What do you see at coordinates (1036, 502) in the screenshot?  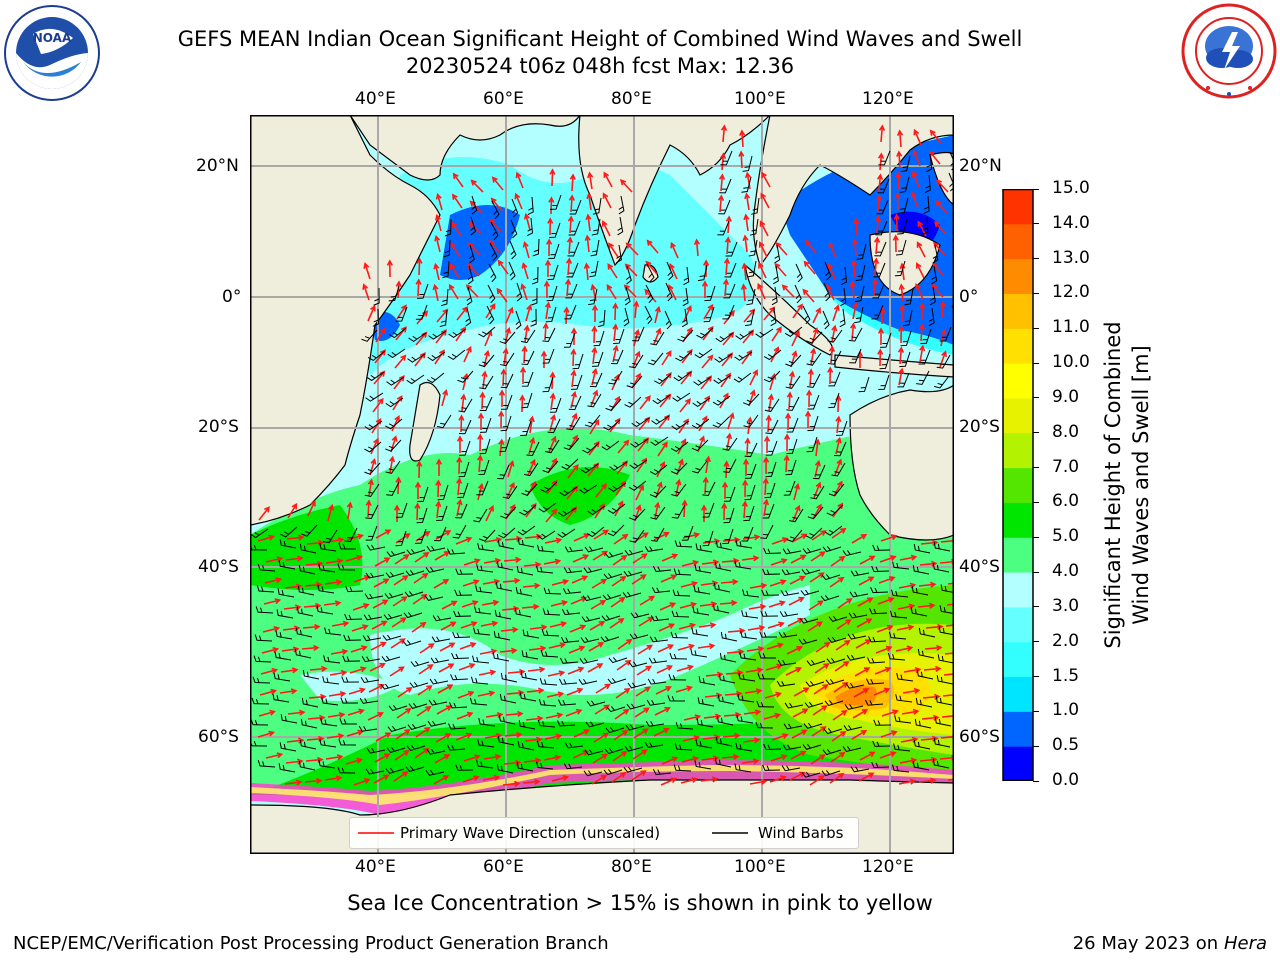 I see `colorbar-tick-mark` at bounding box center [1036, 502].